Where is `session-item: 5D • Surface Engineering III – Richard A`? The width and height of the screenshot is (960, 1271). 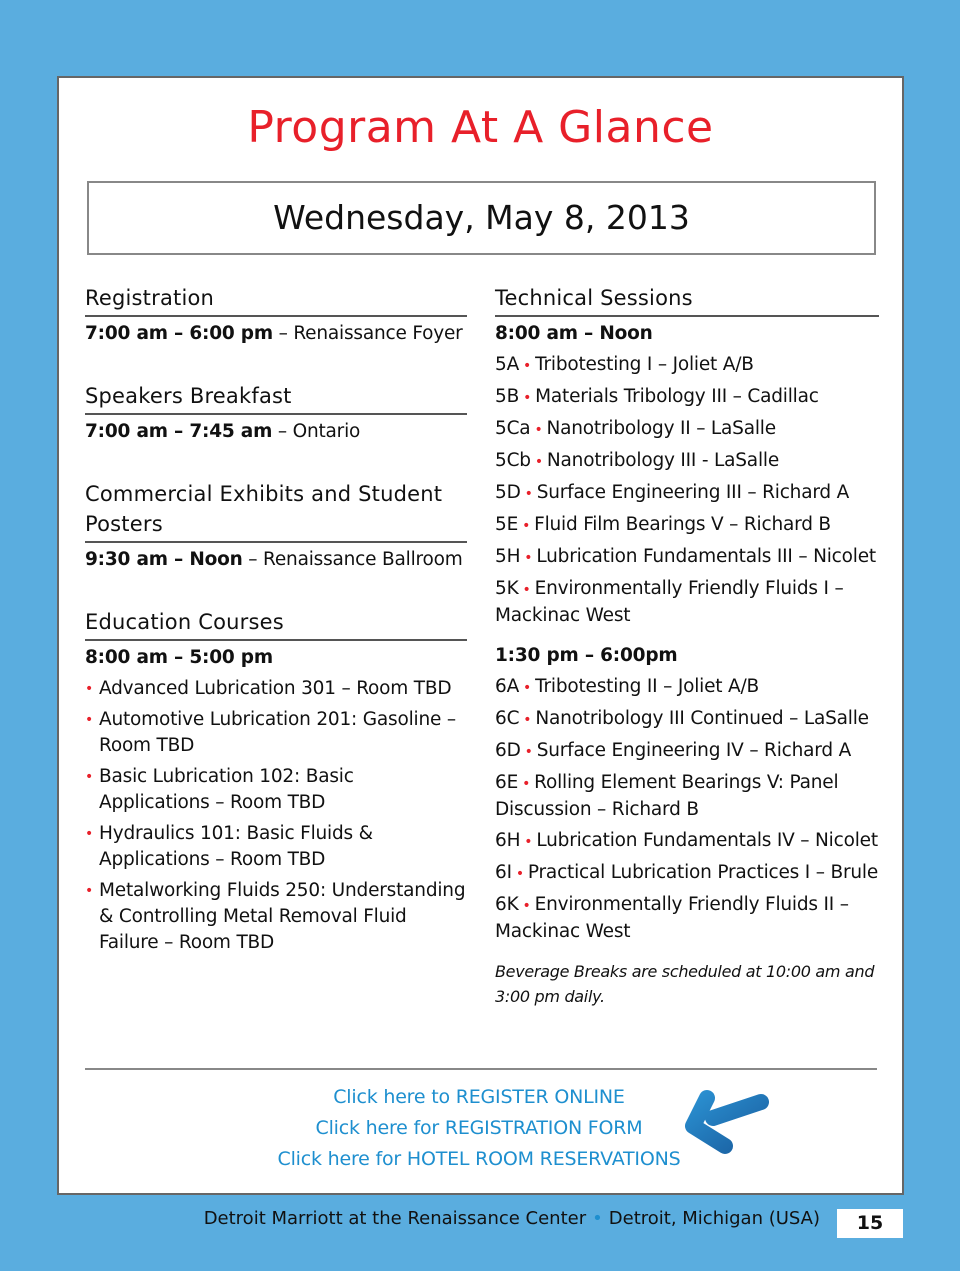 session-item: 5D • Surface Engineering III – Richard A is located at coordinates (687, 493).